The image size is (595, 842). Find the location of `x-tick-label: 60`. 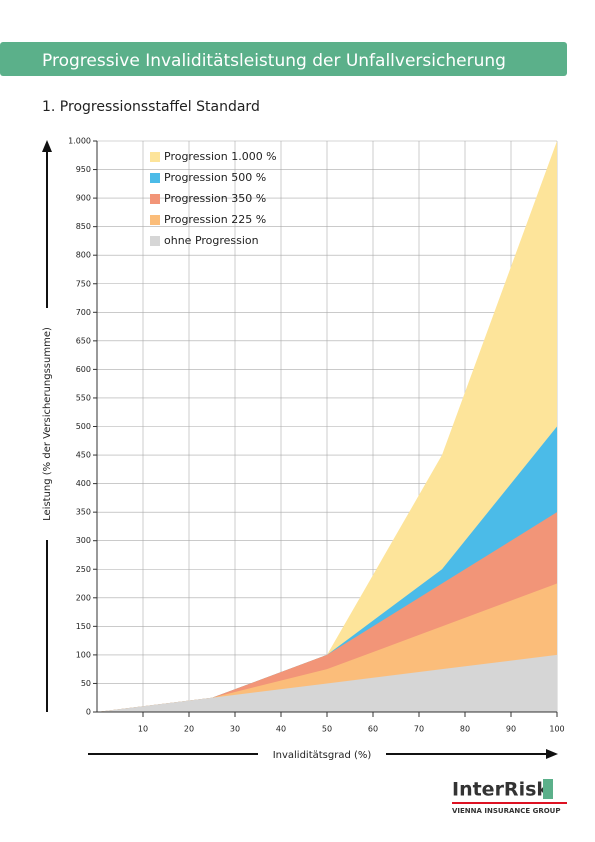

x-tick-label: 60 is located at coordinates (373, 729).